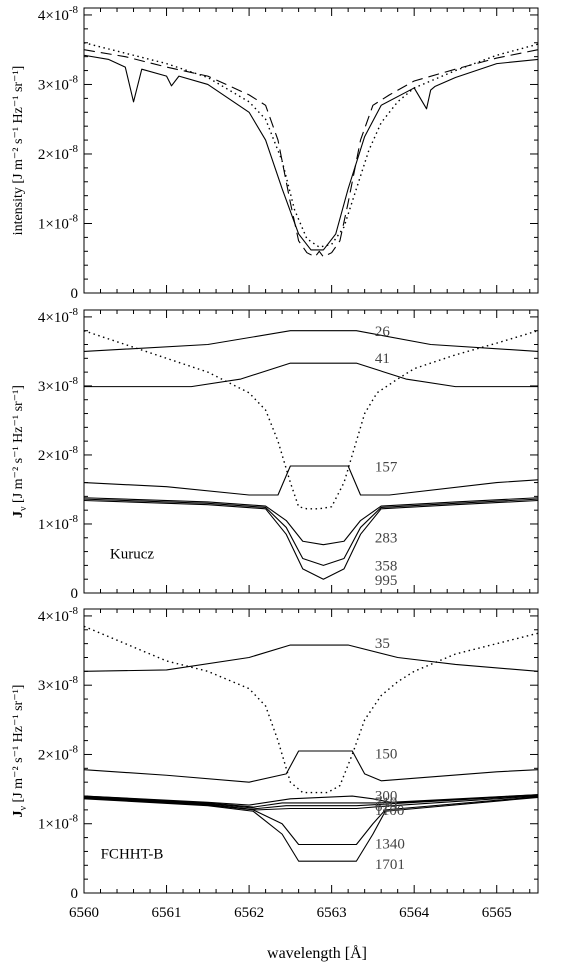  What do you see at coordinates (132, 555) in the screenshot?
I see `atmosphere-label: Kurucz` at bounding box center [132, 555].